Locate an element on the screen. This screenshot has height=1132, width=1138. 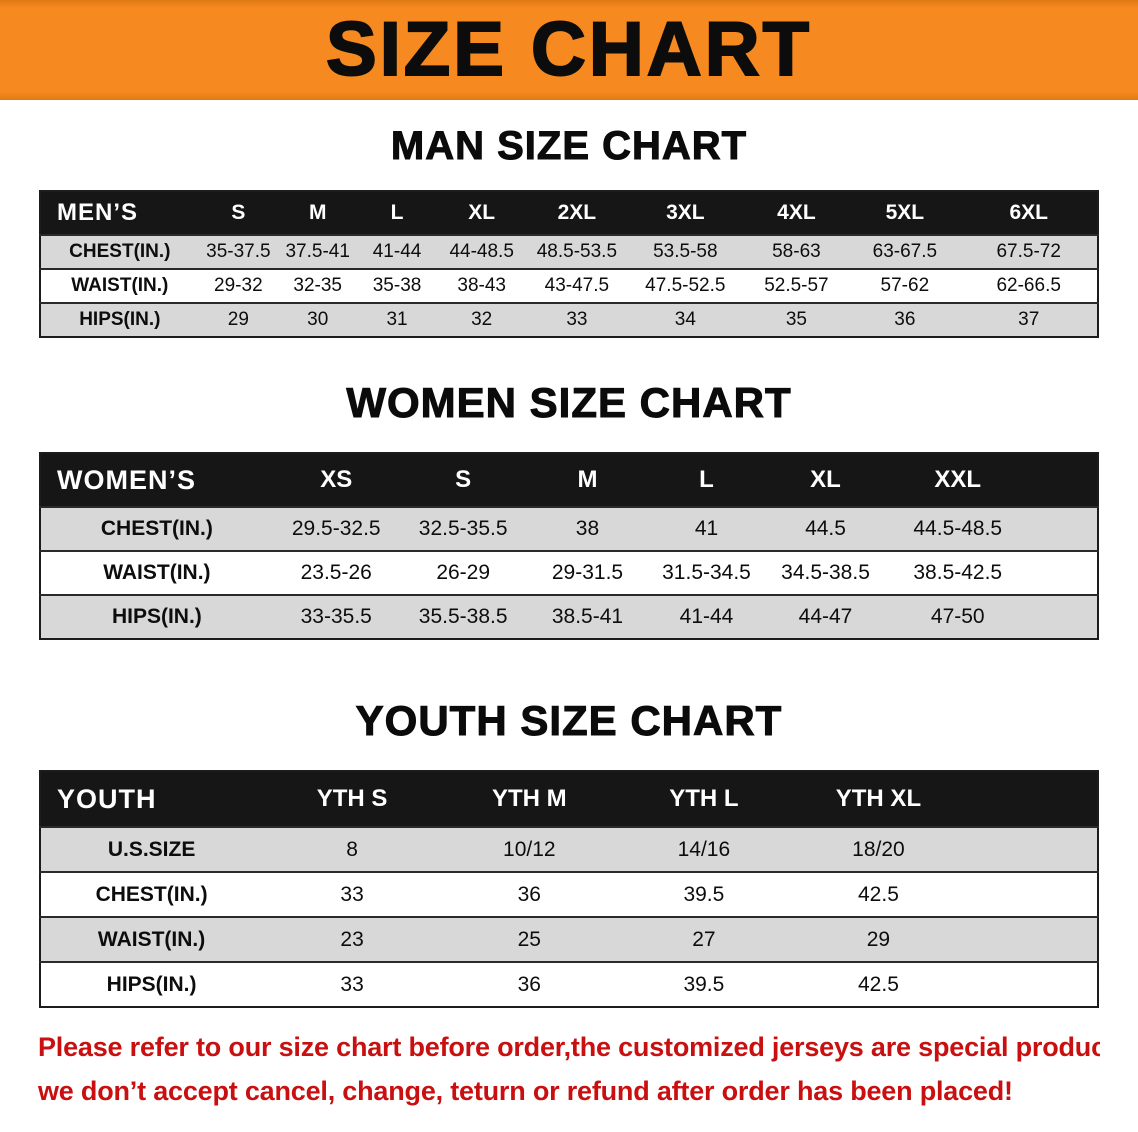
size-col-header: L is located at coordinates (706, 480).